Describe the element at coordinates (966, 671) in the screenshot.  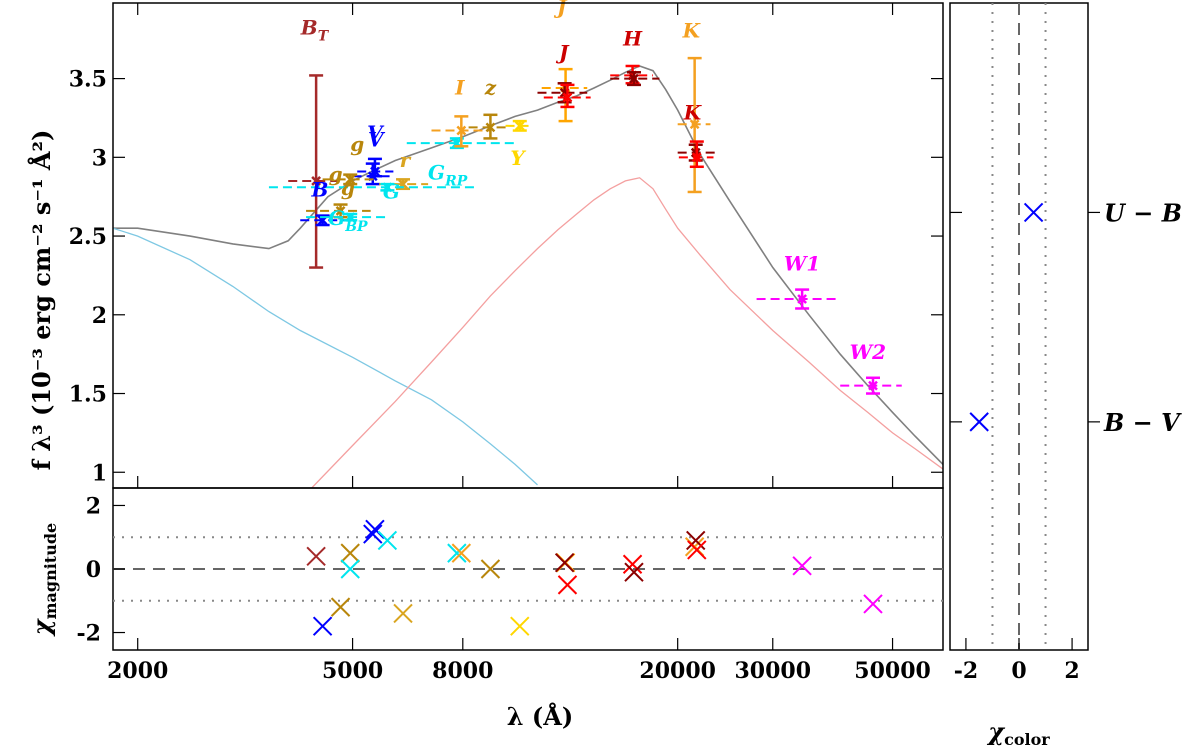
I see `color-x-tick-label: -2` at that location.